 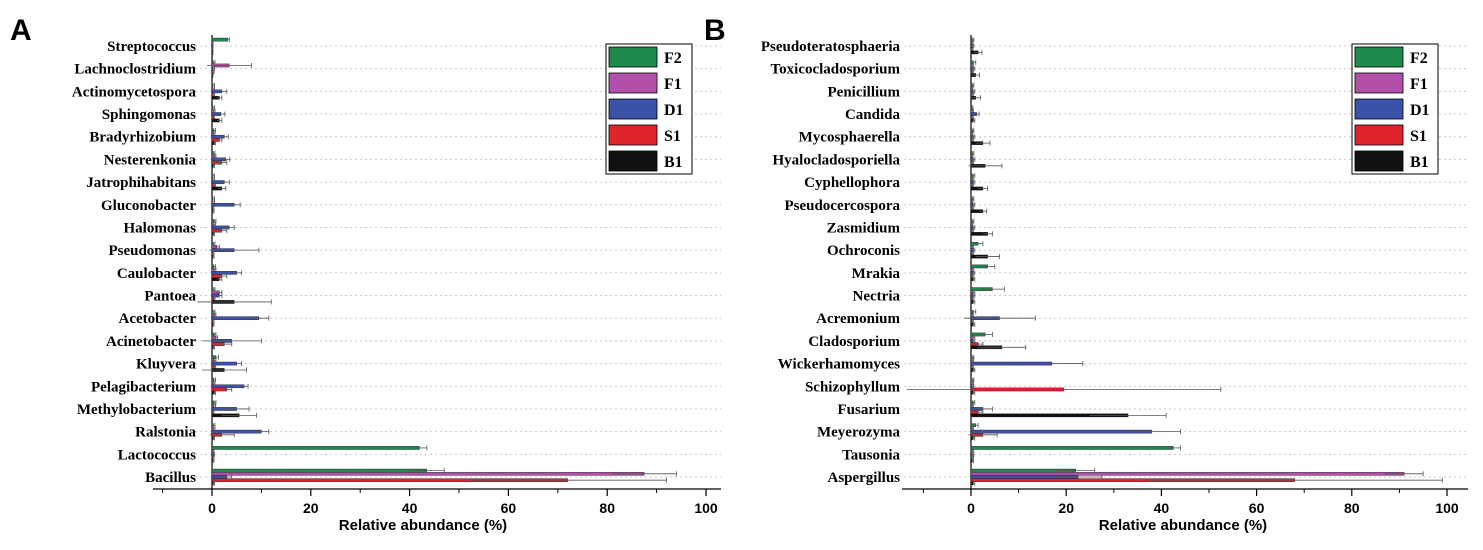 I want to click on category-label-pseudoteratosphaeria: Pseudoteratosphaeria, so click(x=831, y=47).